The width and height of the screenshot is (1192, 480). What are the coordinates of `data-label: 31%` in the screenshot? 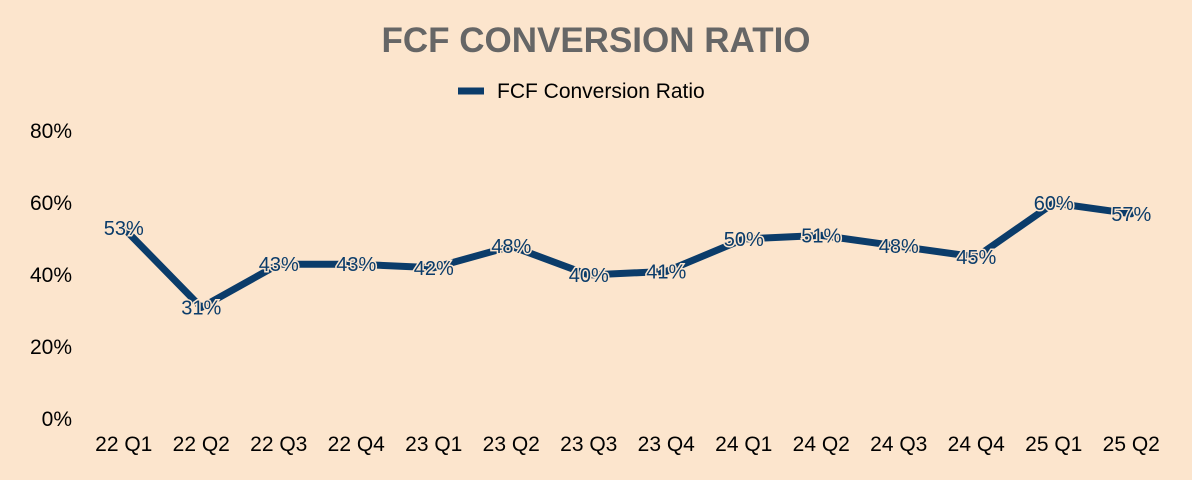 It's located at (201, 308).